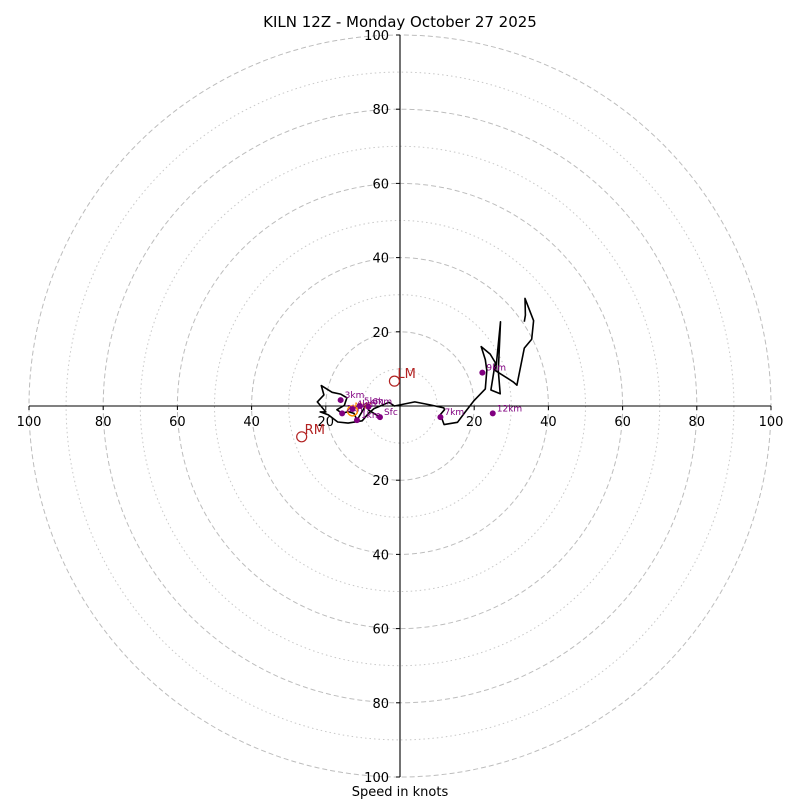  I want to click on storm-motion-label: LM, so click(406, 374).